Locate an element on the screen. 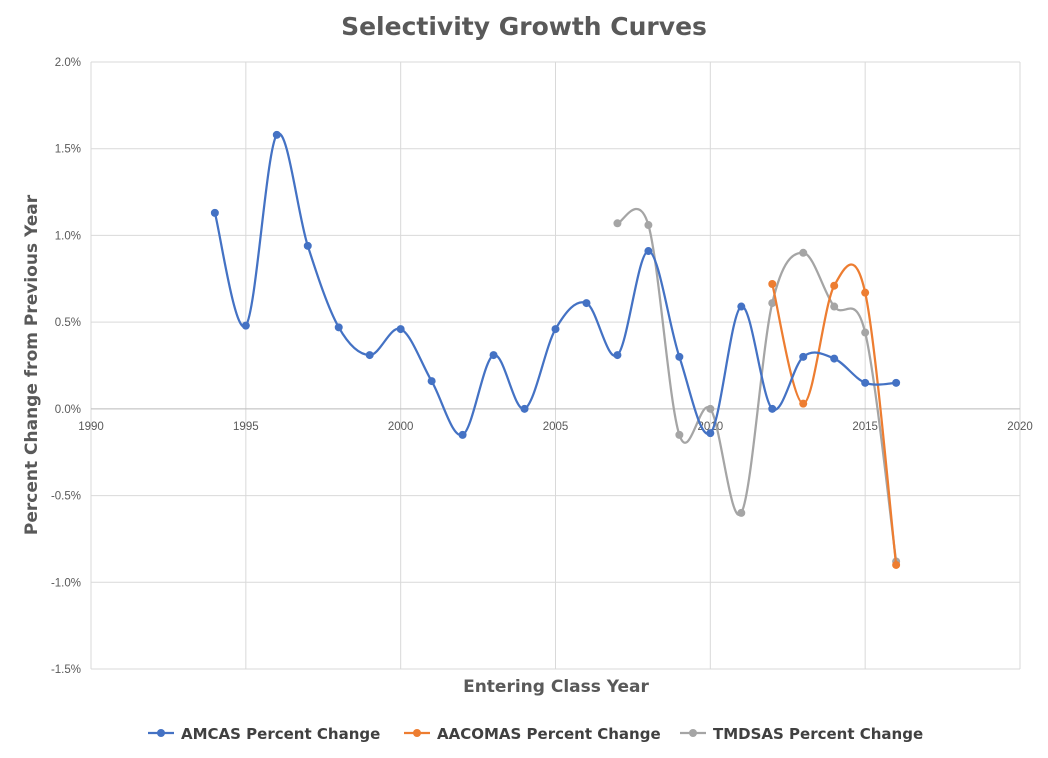  legend-label: TMDSAS Percent Change is located at coordinates (818, 734).